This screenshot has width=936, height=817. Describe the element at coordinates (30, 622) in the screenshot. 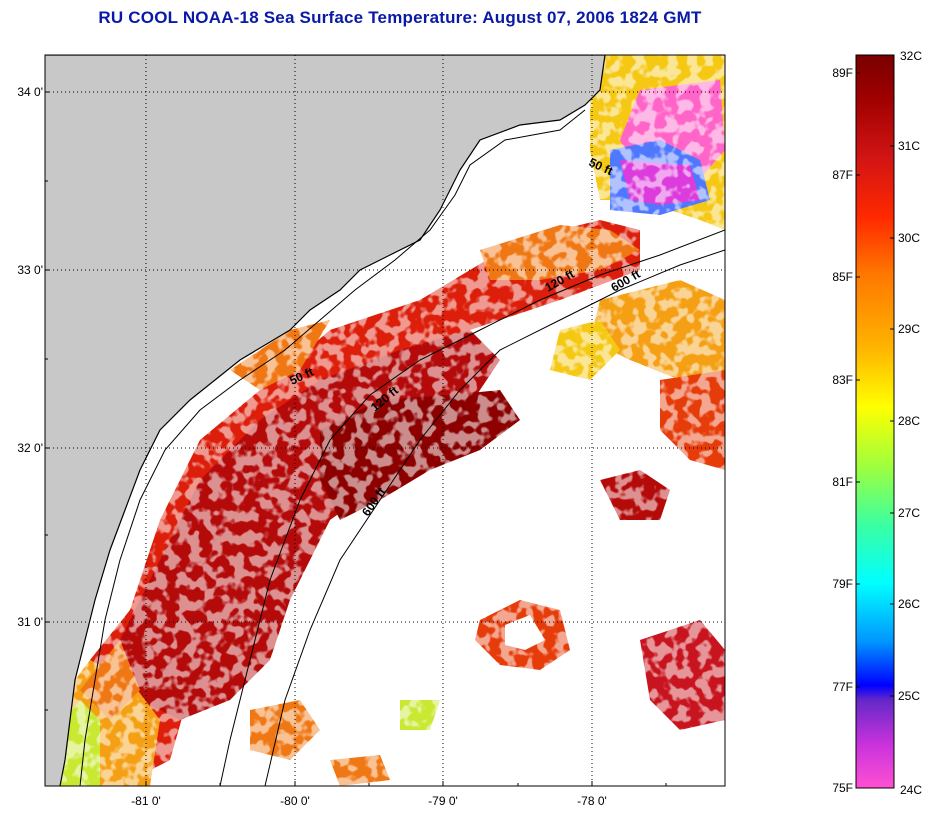

I see `lat-label-31: 31 0'` at that location.